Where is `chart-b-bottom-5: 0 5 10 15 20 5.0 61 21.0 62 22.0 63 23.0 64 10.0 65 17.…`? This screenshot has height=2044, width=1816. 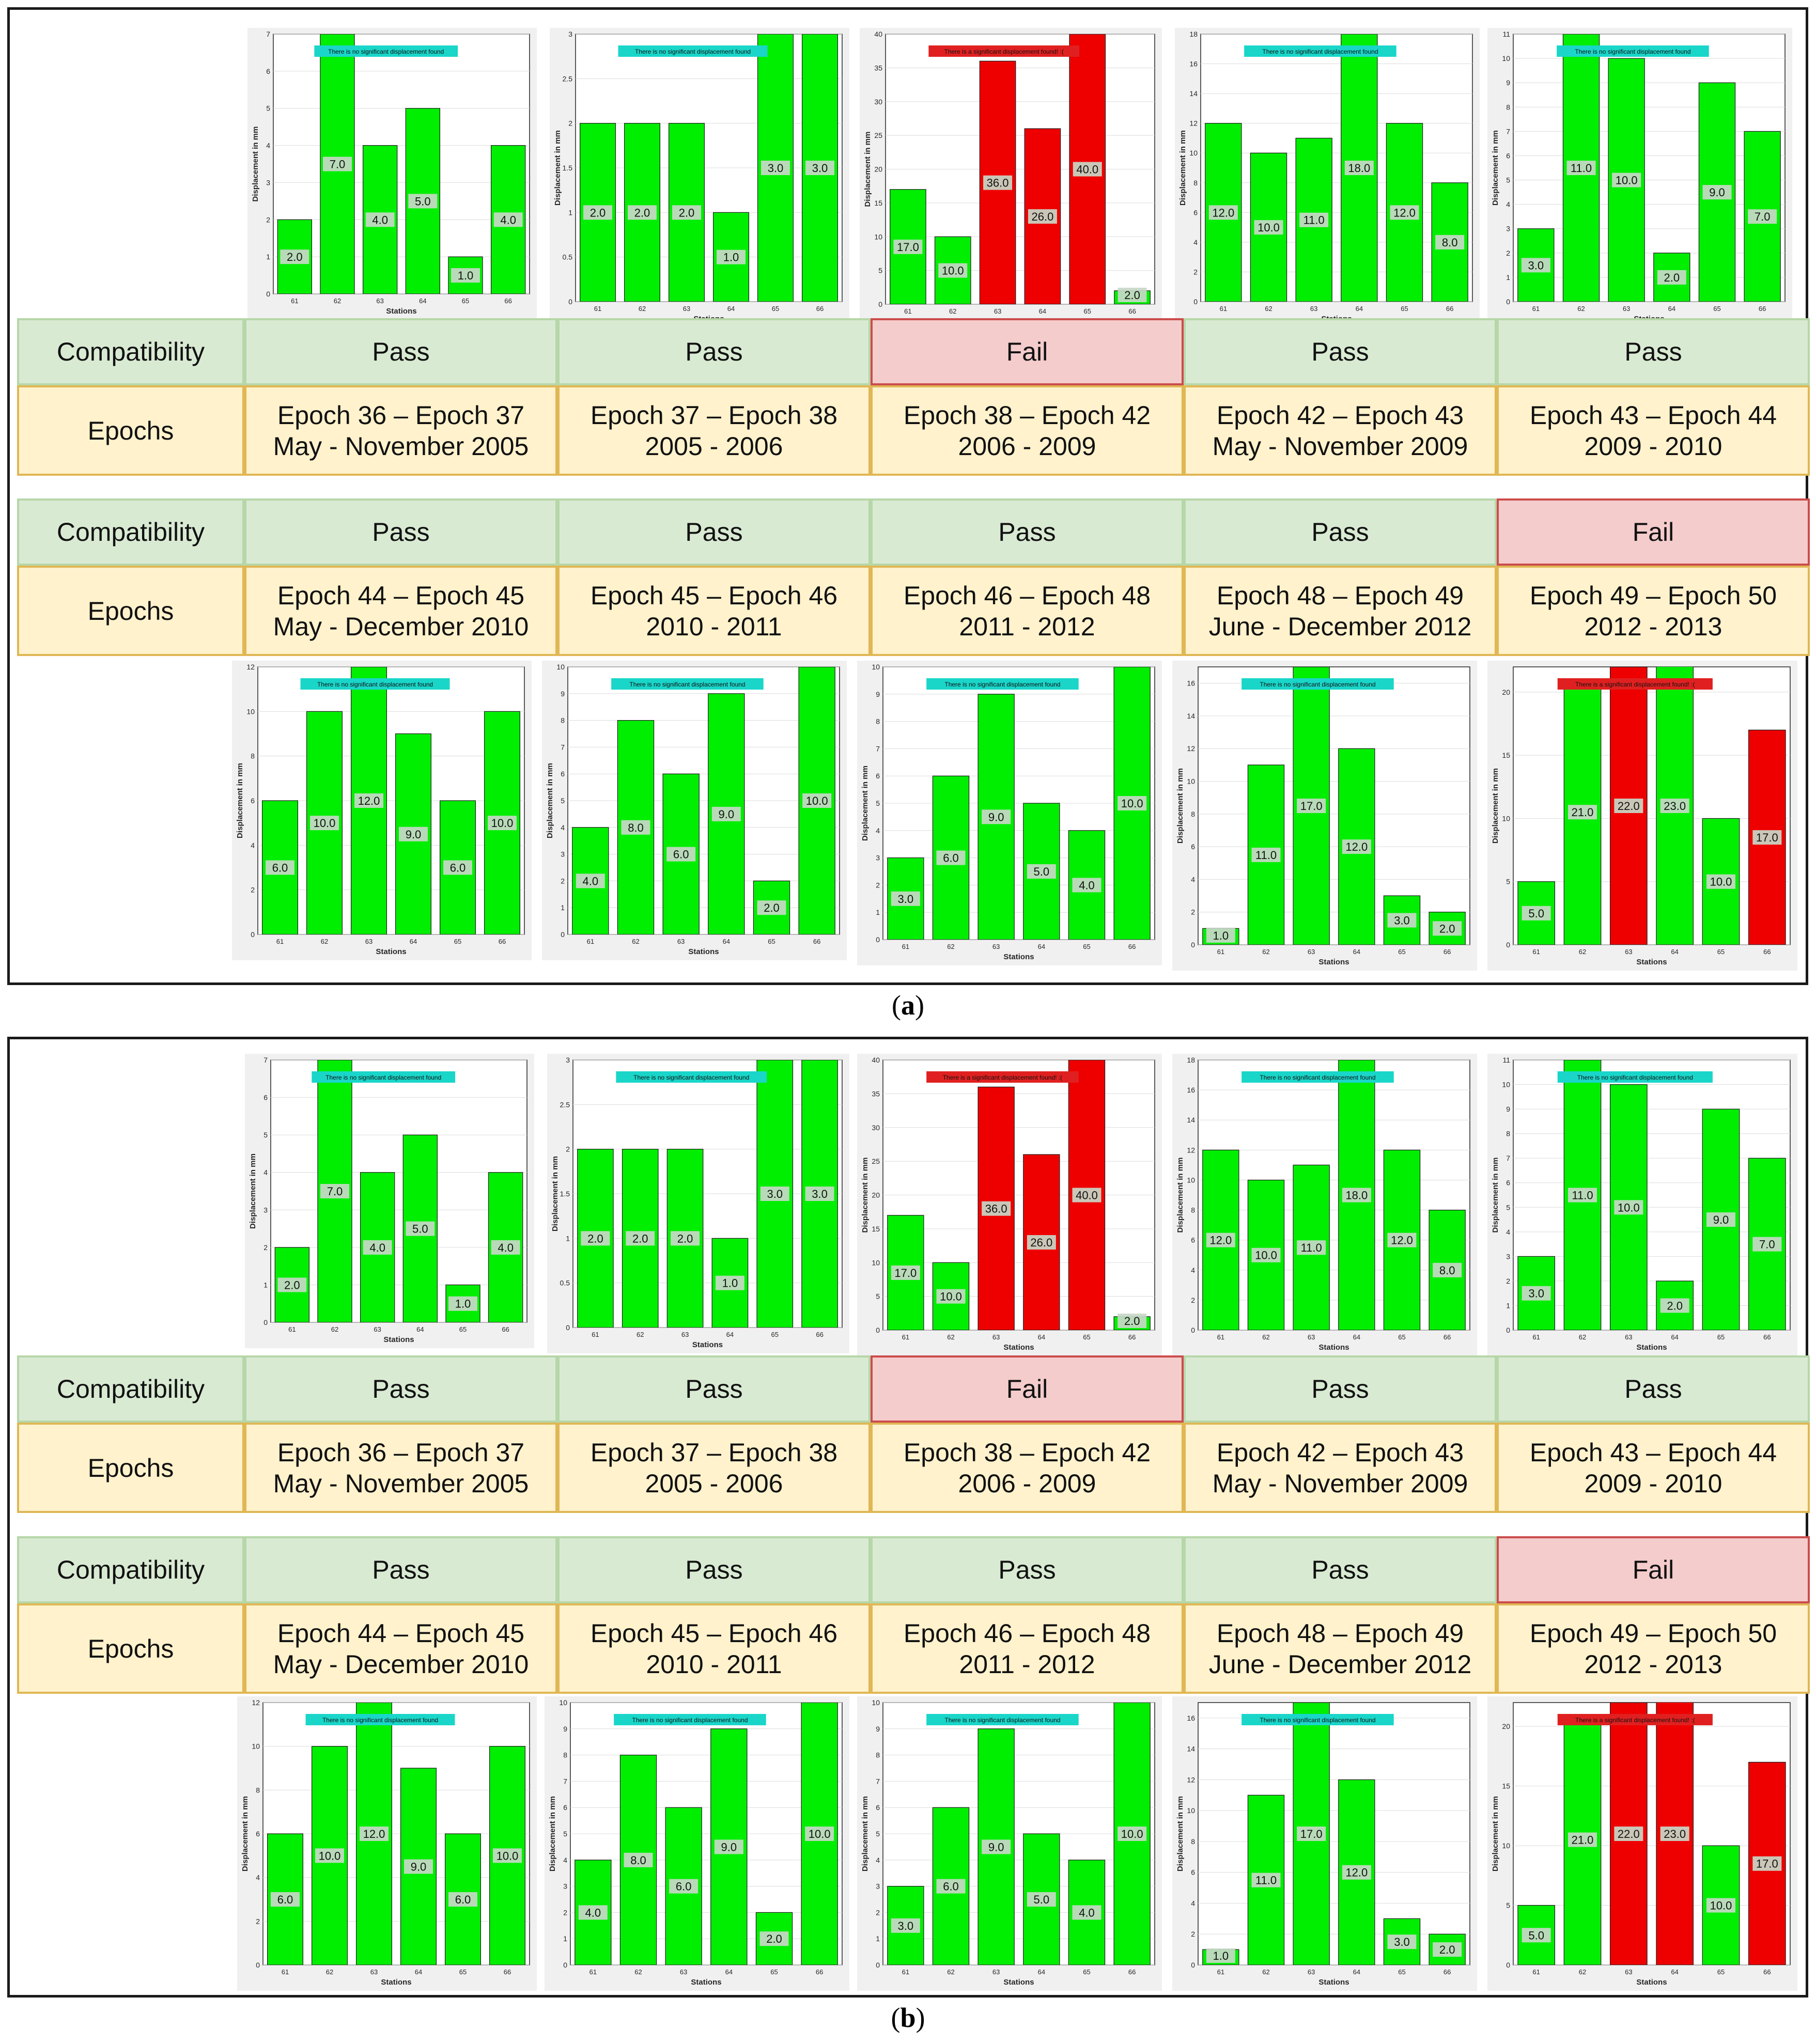
chart-b-bottom-5: 0 5 10 15 20 5.0 61 21.0 62 22.0 63 23.0 64 10.0 65 17.… is located at coordinates (1642, 1843).